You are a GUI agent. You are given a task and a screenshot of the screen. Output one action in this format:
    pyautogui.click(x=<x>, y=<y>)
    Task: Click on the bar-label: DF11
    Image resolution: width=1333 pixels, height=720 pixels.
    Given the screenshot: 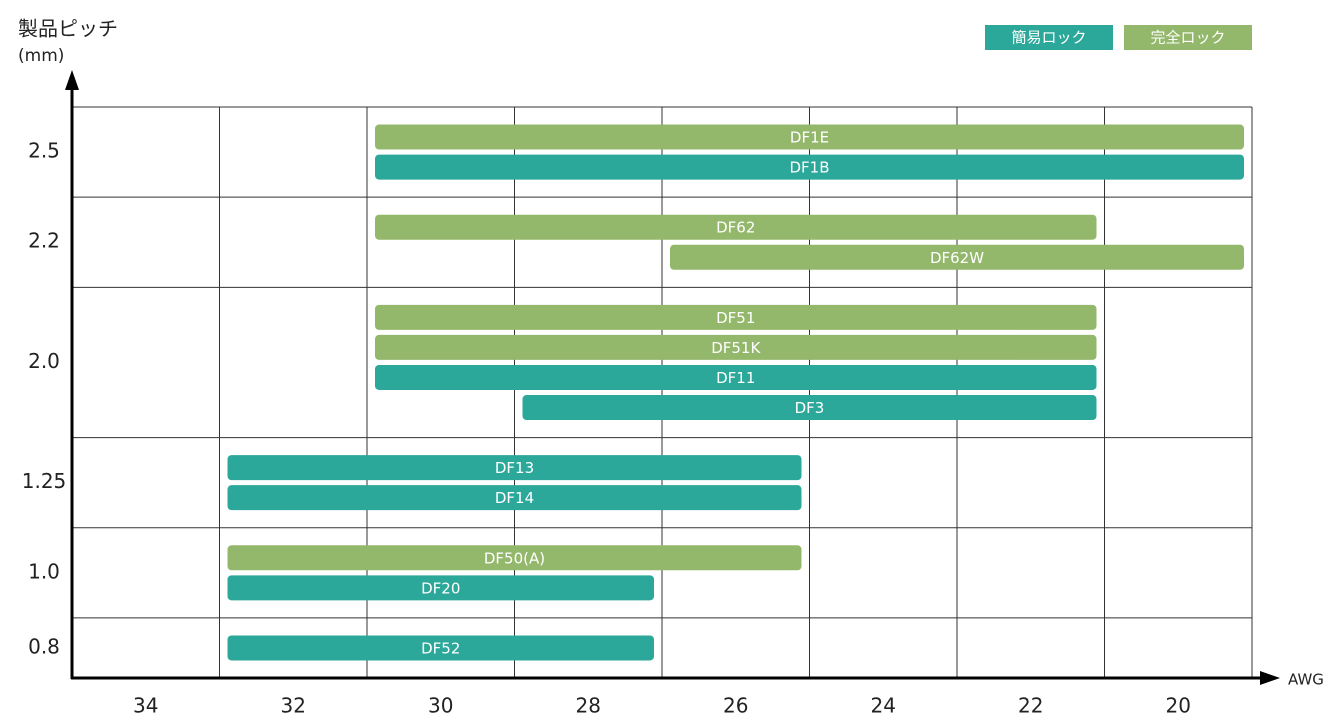 What is the action you would take?
    pyautogui.click(x=735, y=378)
    